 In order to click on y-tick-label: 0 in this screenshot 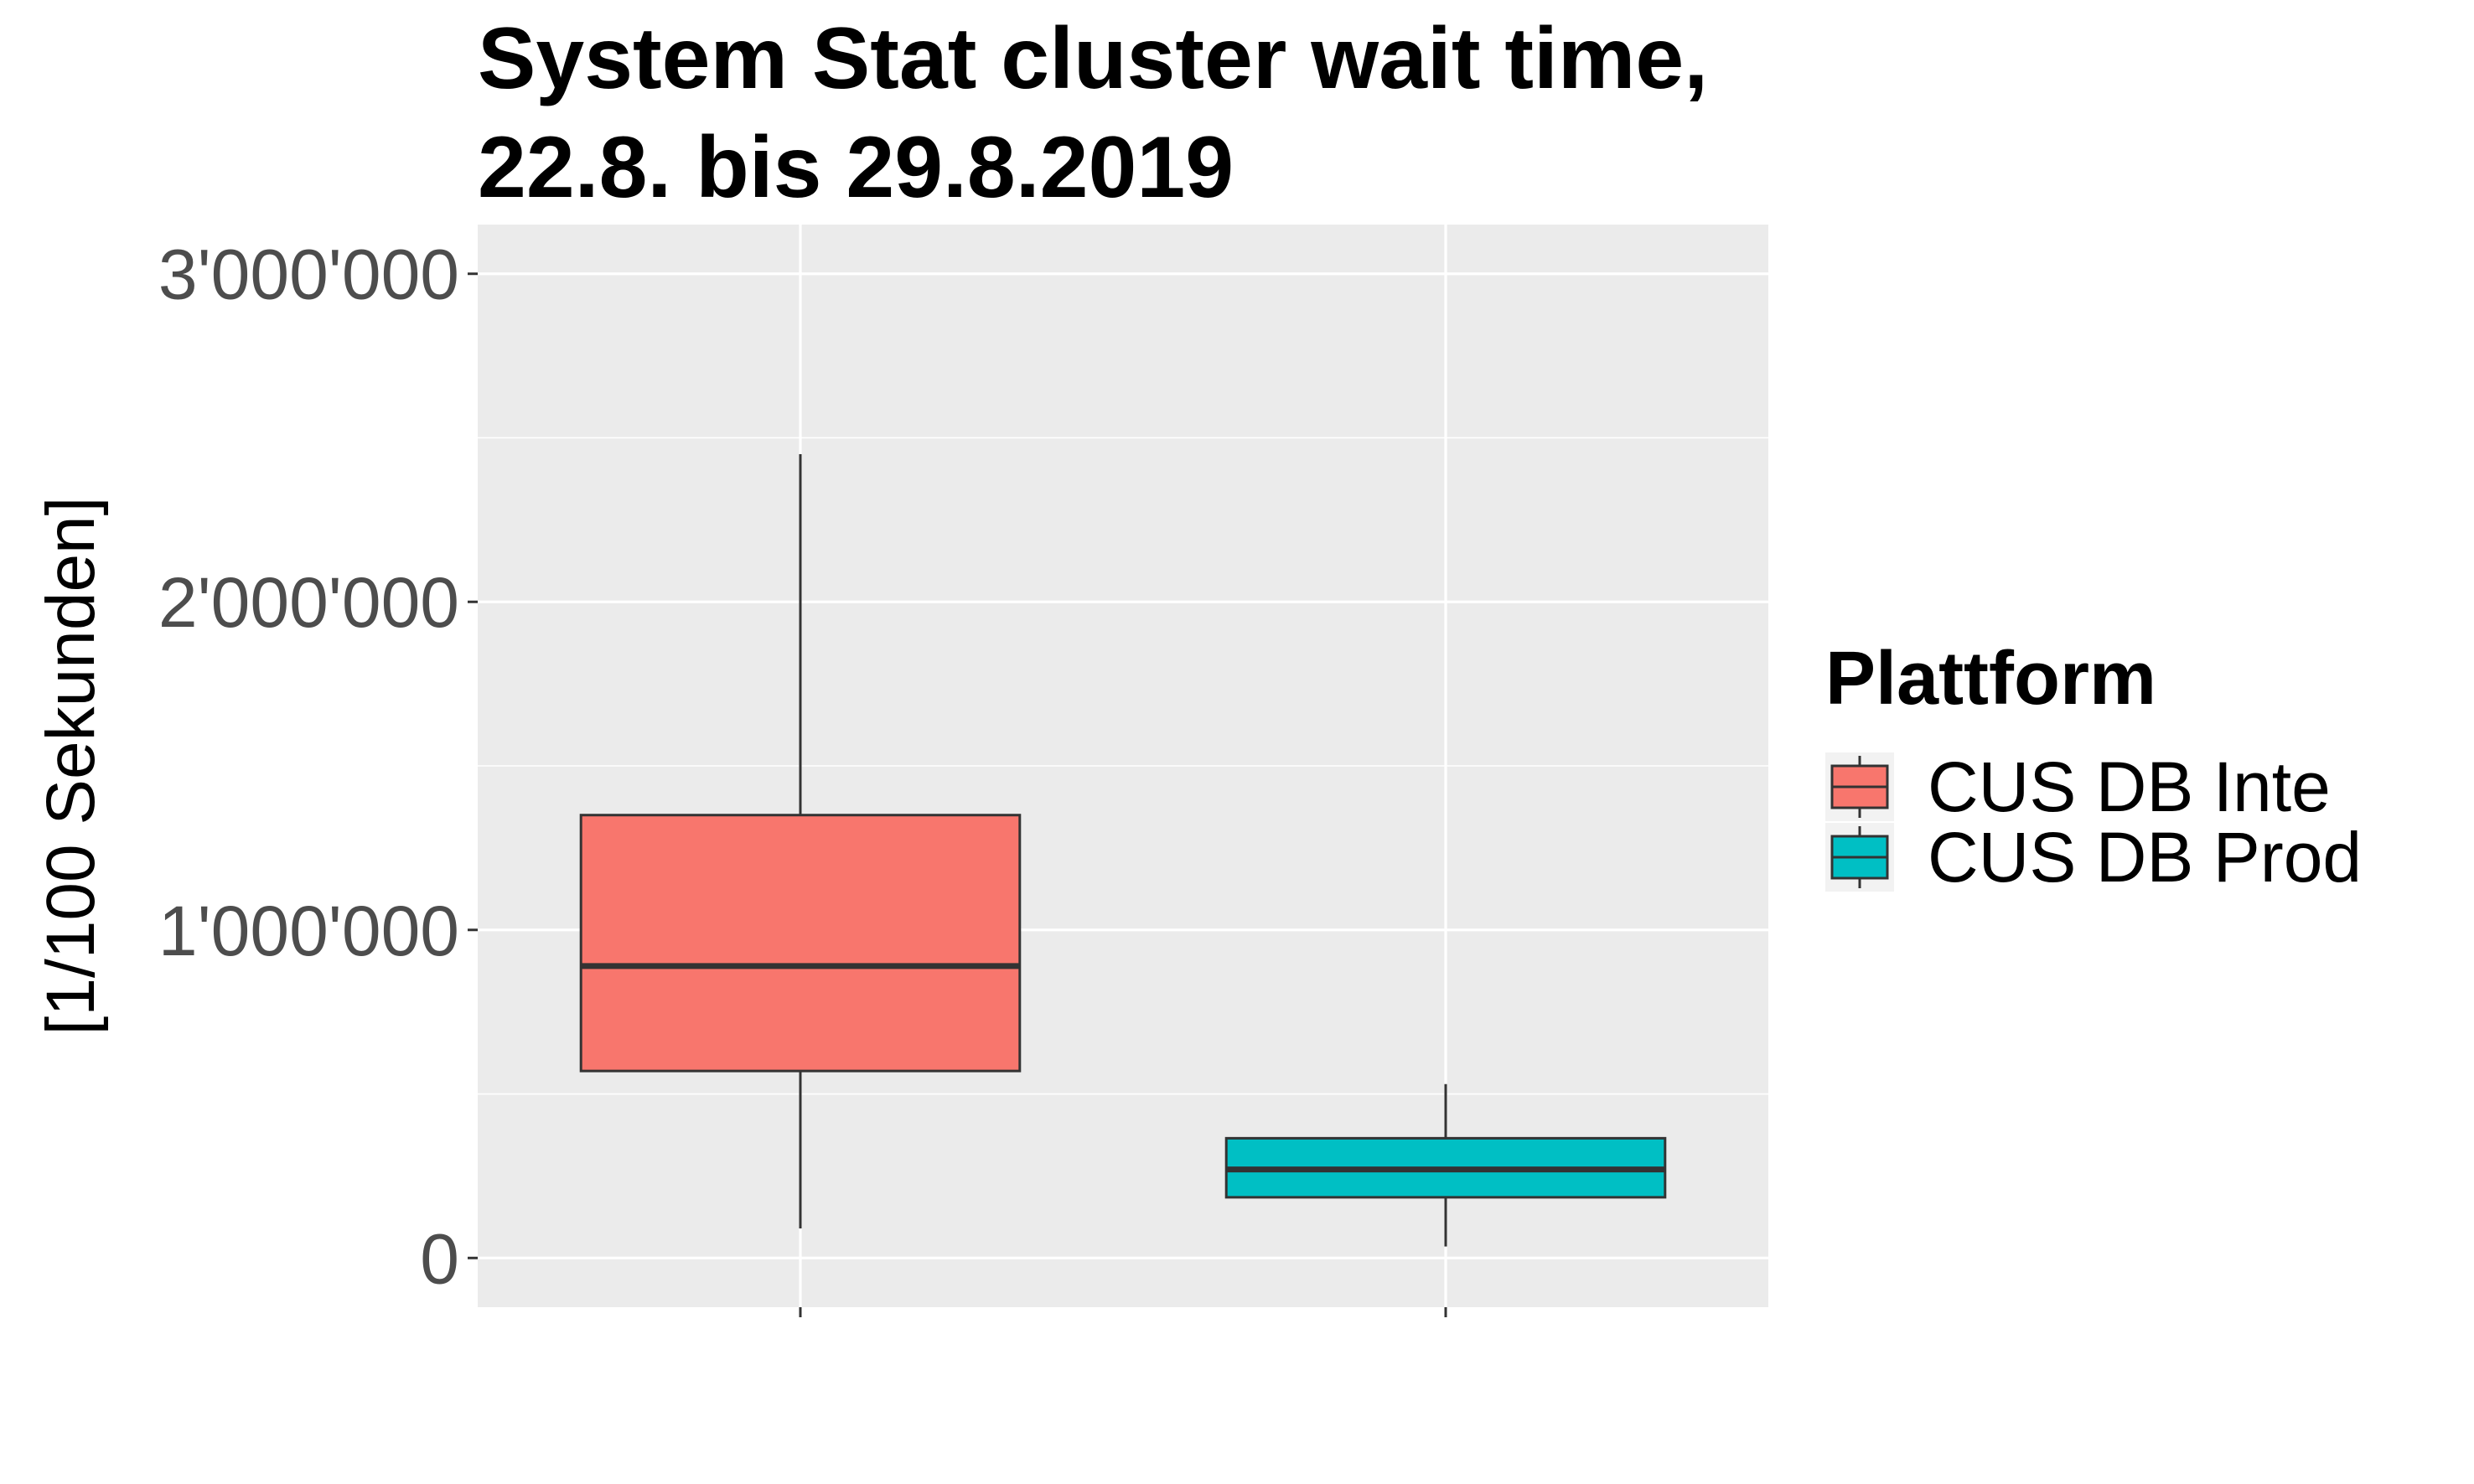, I will do `click(440, 1259)`.